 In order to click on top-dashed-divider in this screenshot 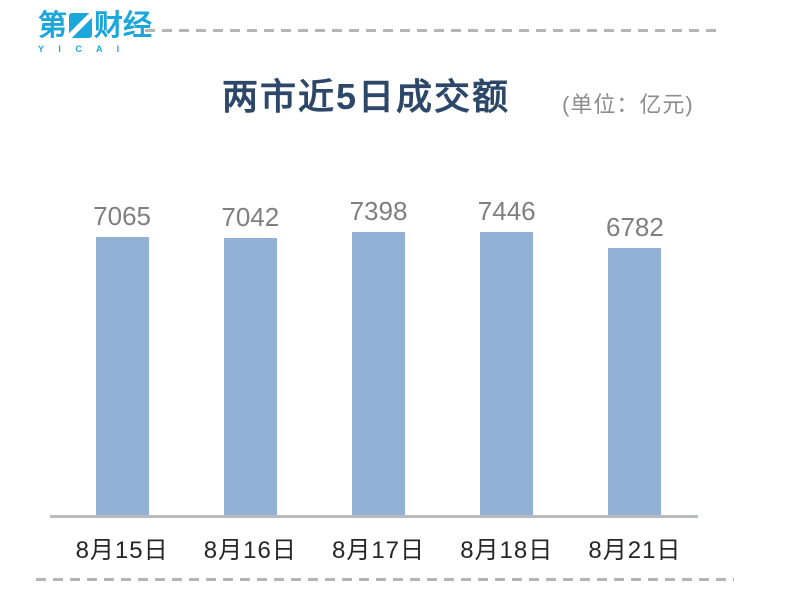, I will do `click(433, 30)`.